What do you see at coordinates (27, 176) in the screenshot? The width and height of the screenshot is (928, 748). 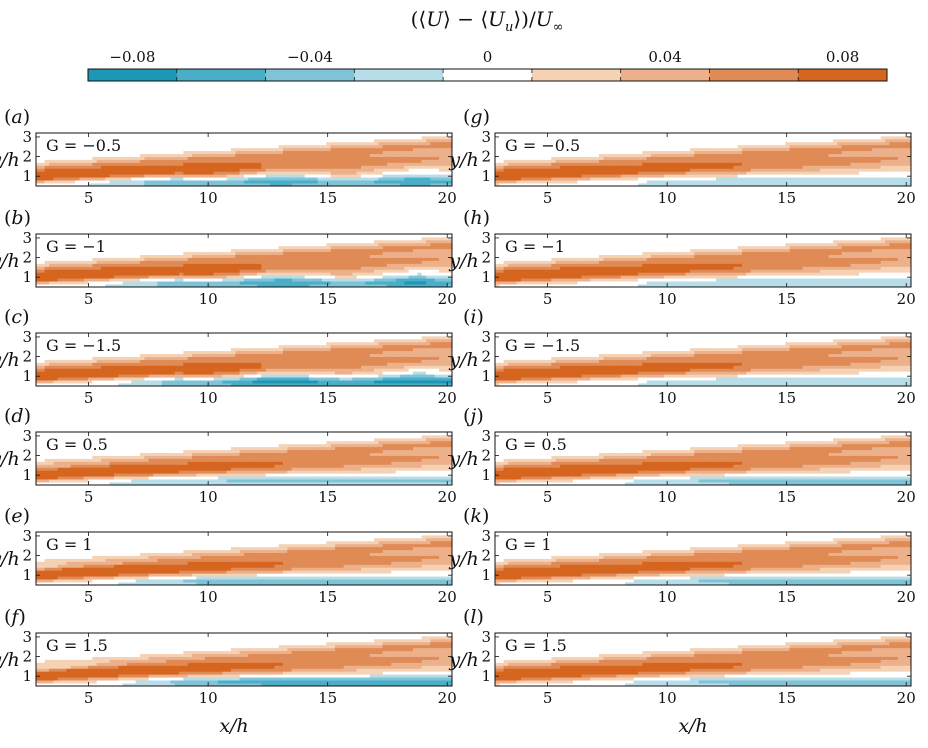 I see `y-tick-label: 1` at bounding box center [27, 176].